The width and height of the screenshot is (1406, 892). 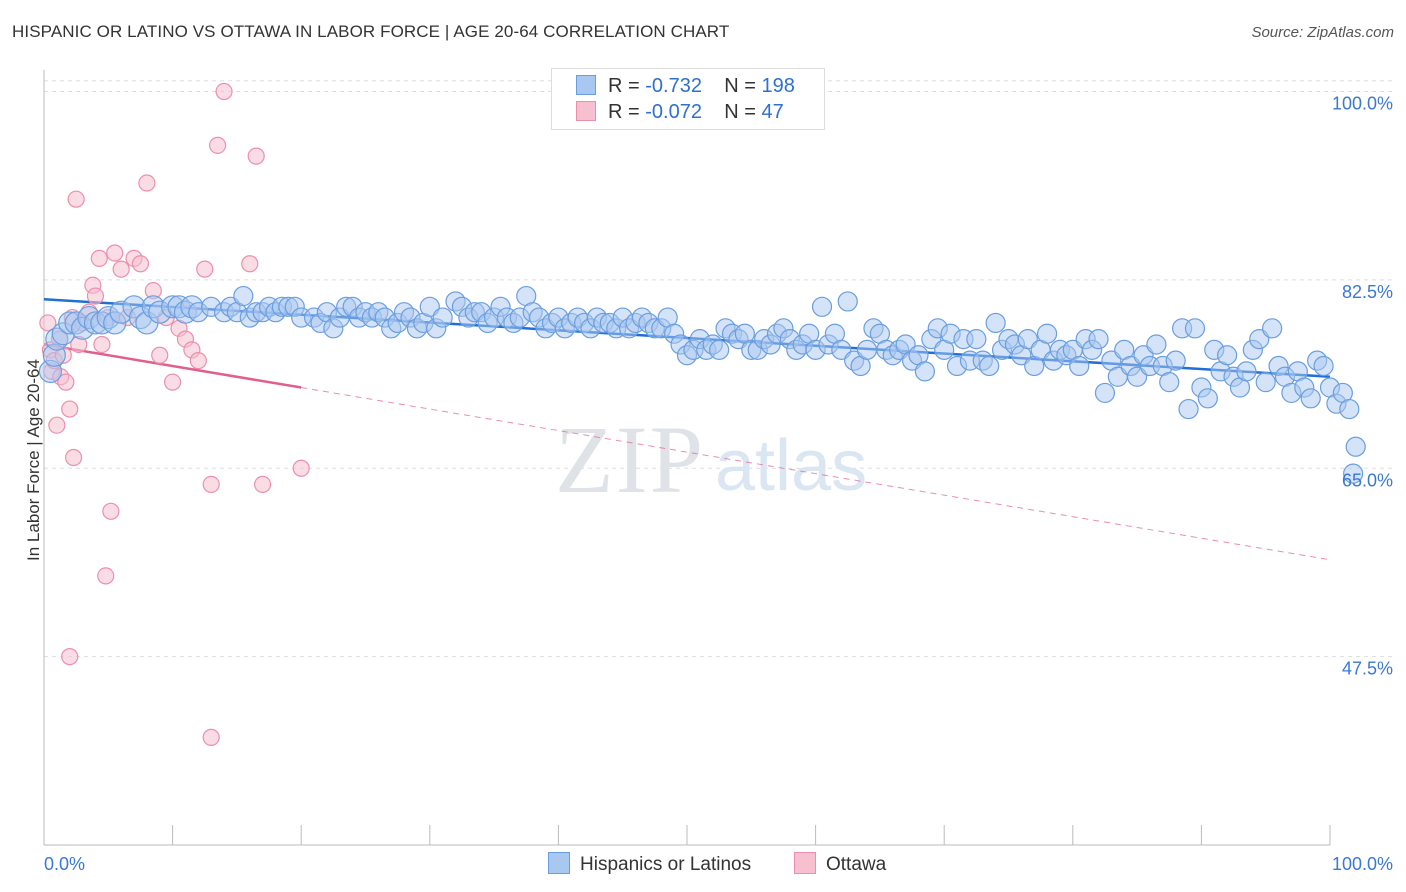 I want to click on y-tick-label: 65.0%, so click(x=1367, y=480).